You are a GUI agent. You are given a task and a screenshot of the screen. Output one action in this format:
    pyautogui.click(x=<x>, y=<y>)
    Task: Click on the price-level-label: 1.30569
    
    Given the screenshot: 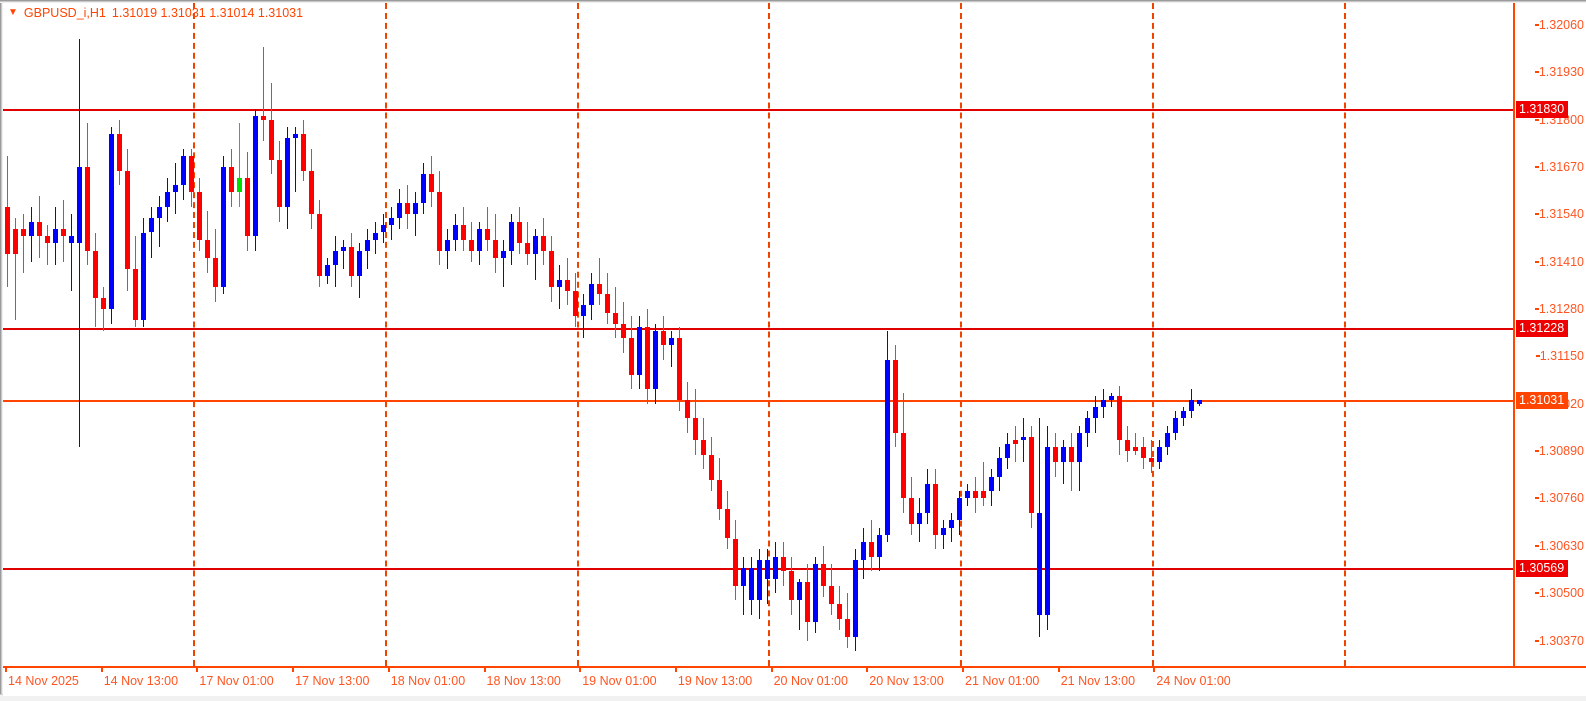 What is the action you would take?
    pyautogui.click(x=1542, y=568)
    